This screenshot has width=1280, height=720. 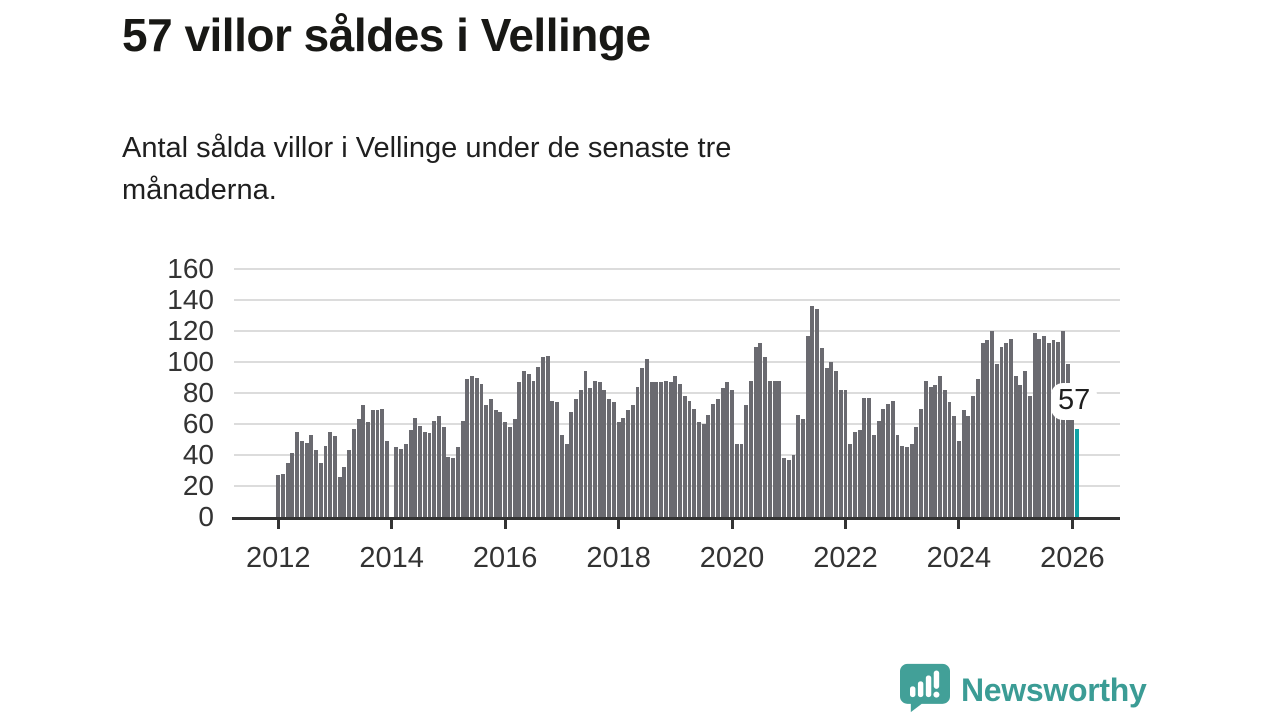 I want to click on x-axis-tick-label: 2014, so click(x=391, y=558).